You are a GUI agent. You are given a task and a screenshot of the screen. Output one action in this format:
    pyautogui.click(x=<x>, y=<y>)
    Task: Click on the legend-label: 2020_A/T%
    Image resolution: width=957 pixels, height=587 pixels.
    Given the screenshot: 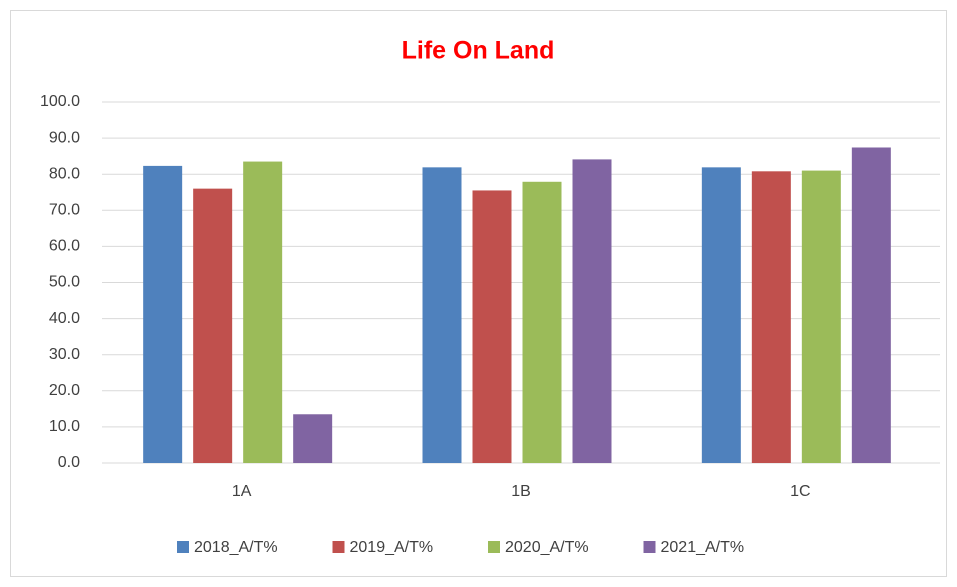 What is the action you would take?
    pyautogui.click(x=547, y=547)
    